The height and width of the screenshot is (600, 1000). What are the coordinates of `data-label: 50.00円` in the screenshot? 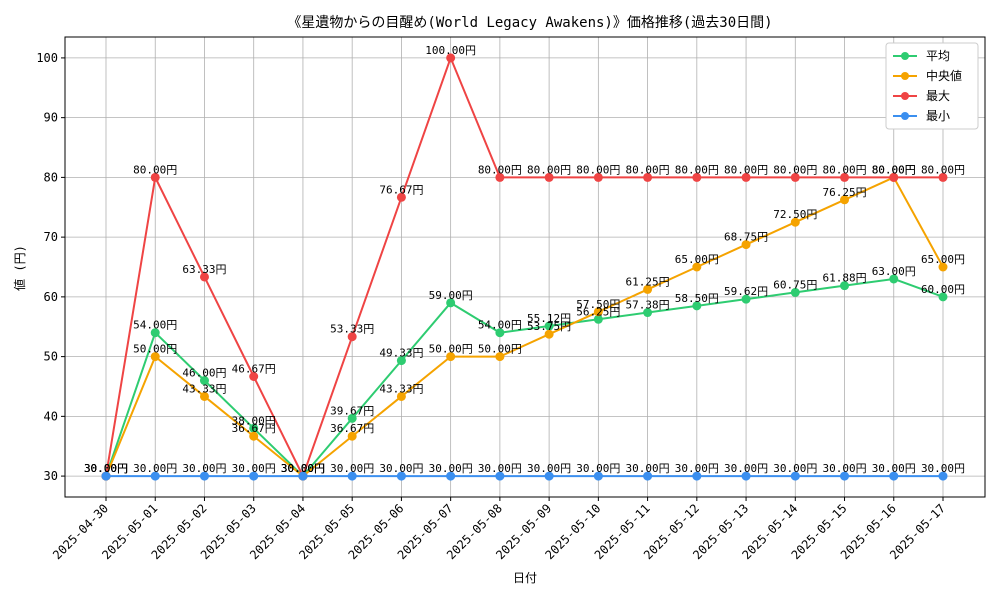 It's located at (155, 349).